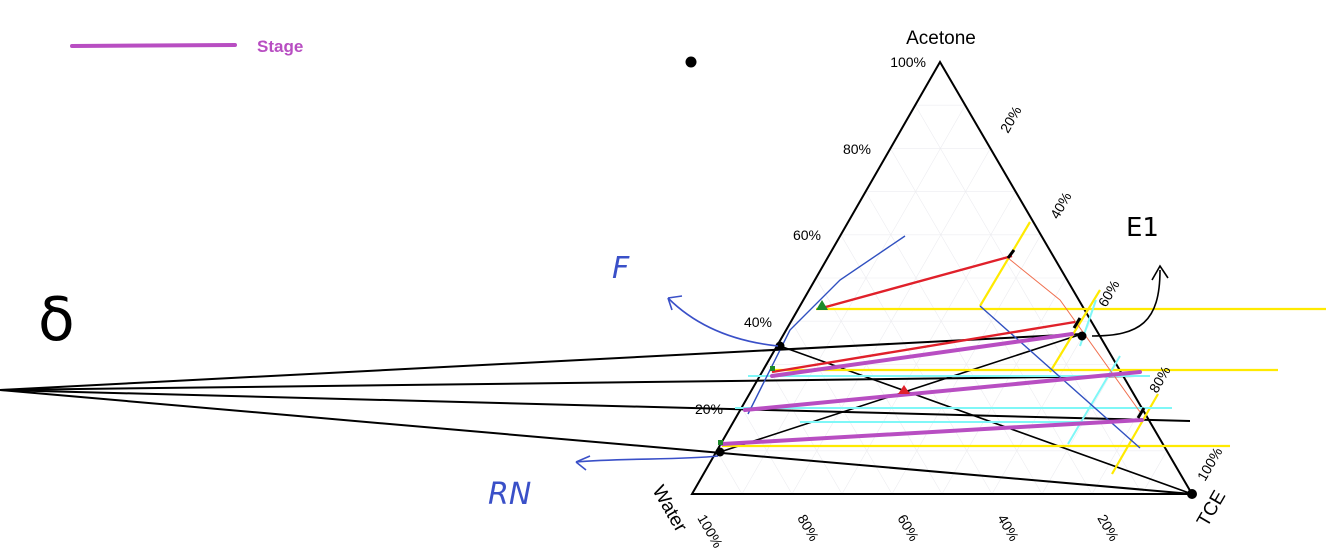 Image resolution: width=1332 pixels, height=558 pixels. I want to click on bottom-tick-20: 20%, so click(1108, 528).